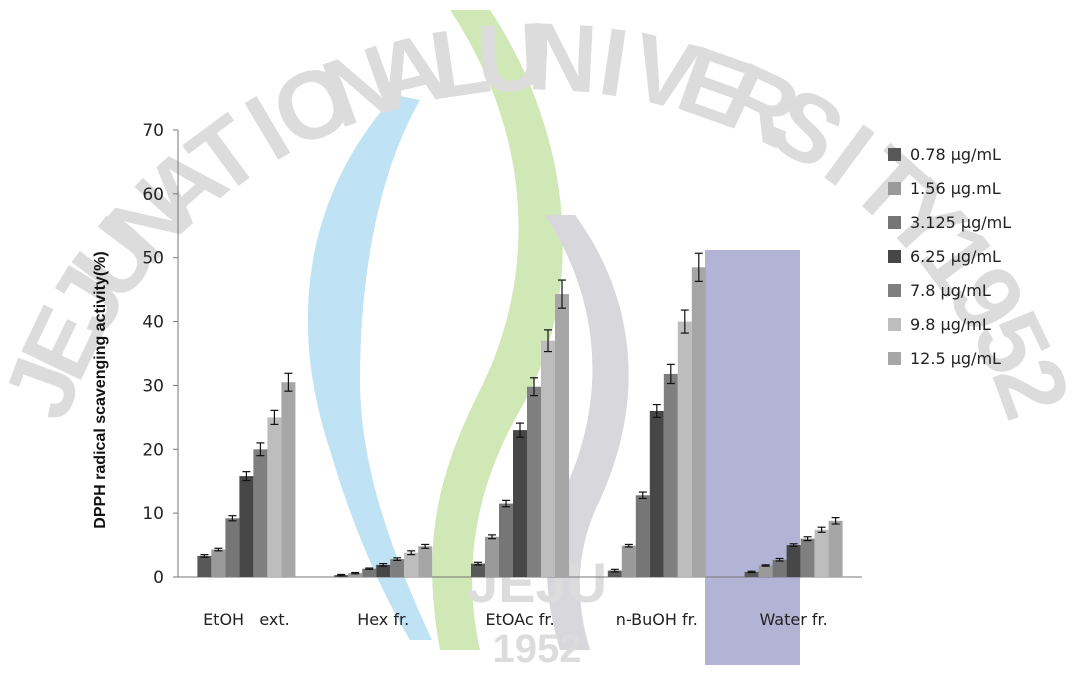 This screenshot has height=675, width=1075. Describe the element at coordinates (562, 58) in the screenshot. I see `watermark-letter: N` at that location.